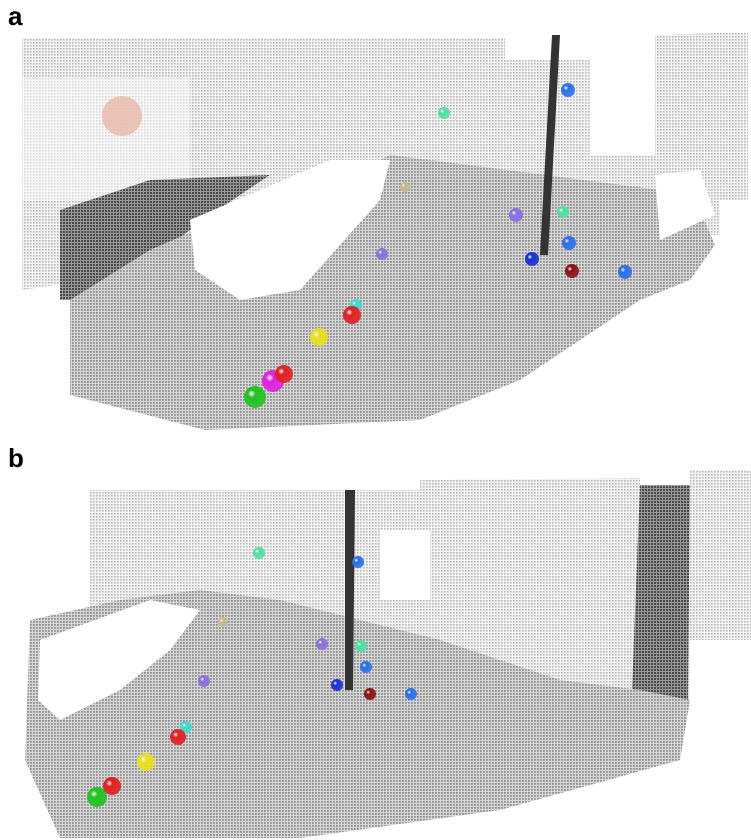 This screenshot has height=840, width=751. What do you see at coordinates (106, 139) in the screenshot?
I see `wall-board` at bounding box center [106, 139].